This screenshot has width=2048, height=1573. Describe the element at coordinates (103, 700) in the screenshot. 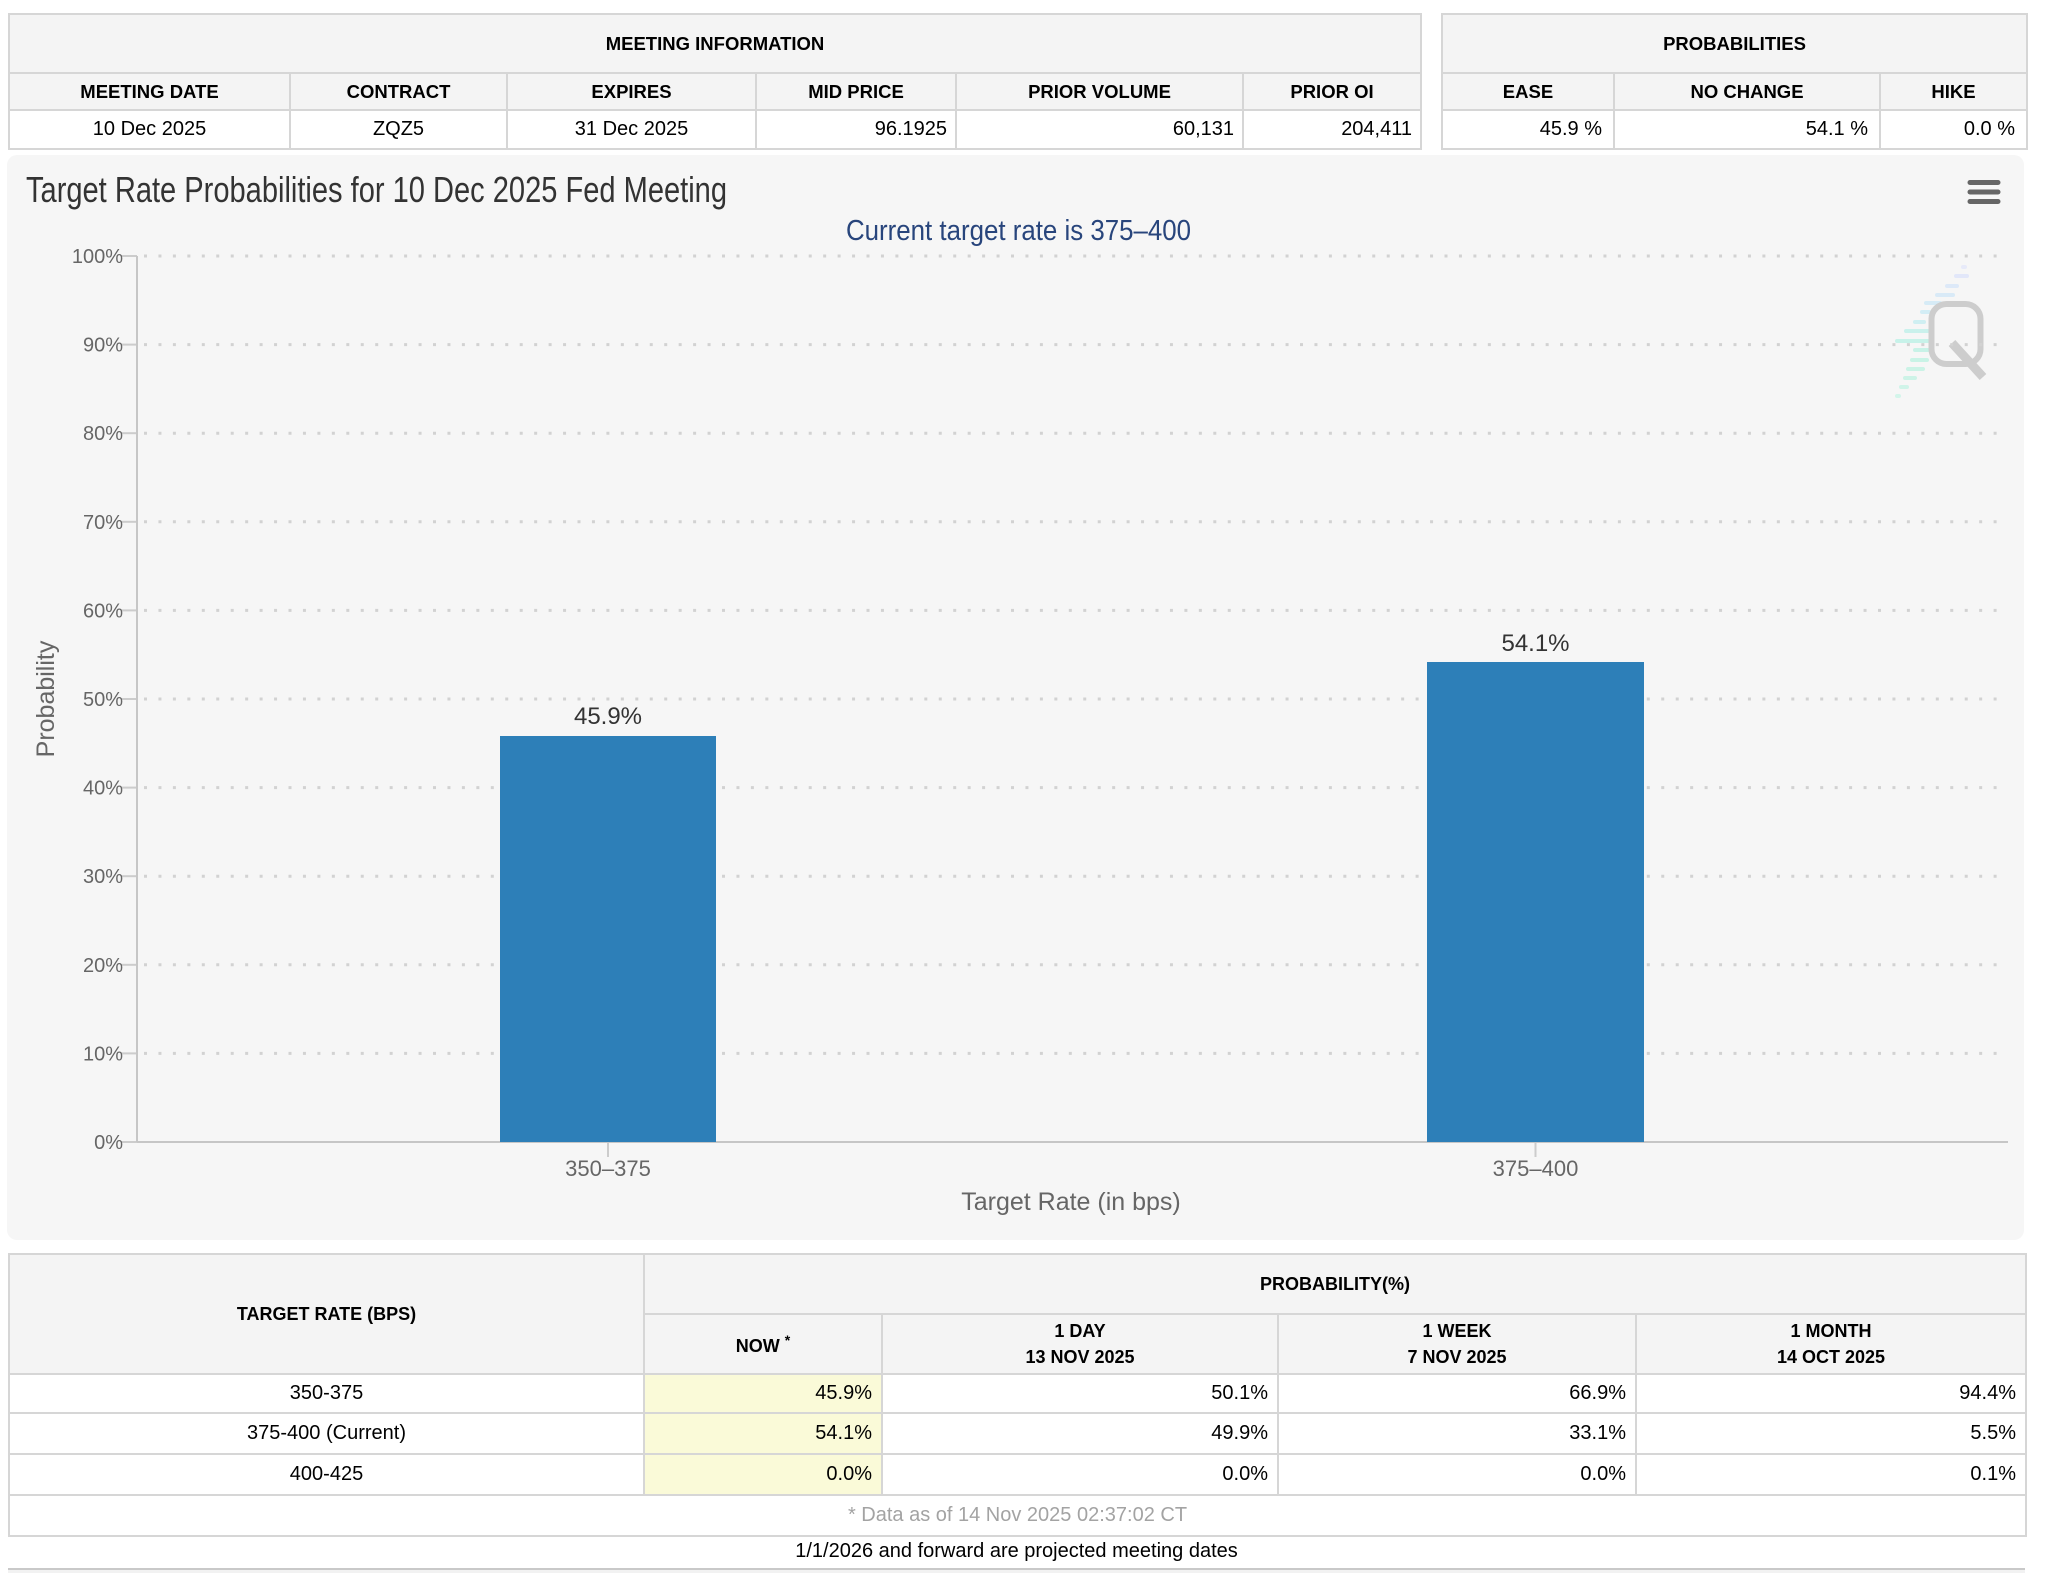

I see `svg-text: 50%` at that location.